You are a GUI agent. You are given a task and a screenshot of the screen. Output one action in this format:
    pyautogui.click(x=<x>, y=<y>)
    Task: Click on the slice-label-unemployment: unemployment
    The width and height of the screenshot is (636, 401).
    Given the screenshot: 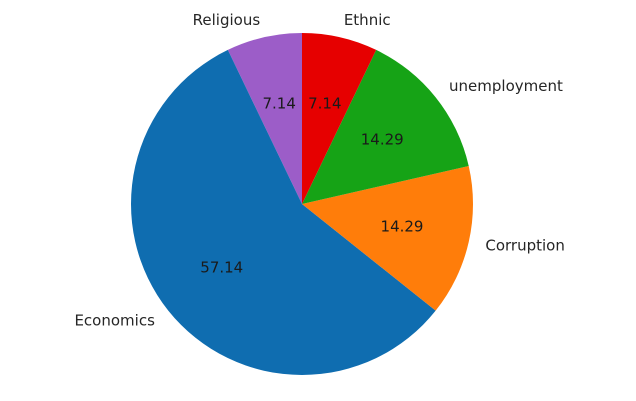 What is the action you would take?
    pyautogui.click(x=506, y=86)
    